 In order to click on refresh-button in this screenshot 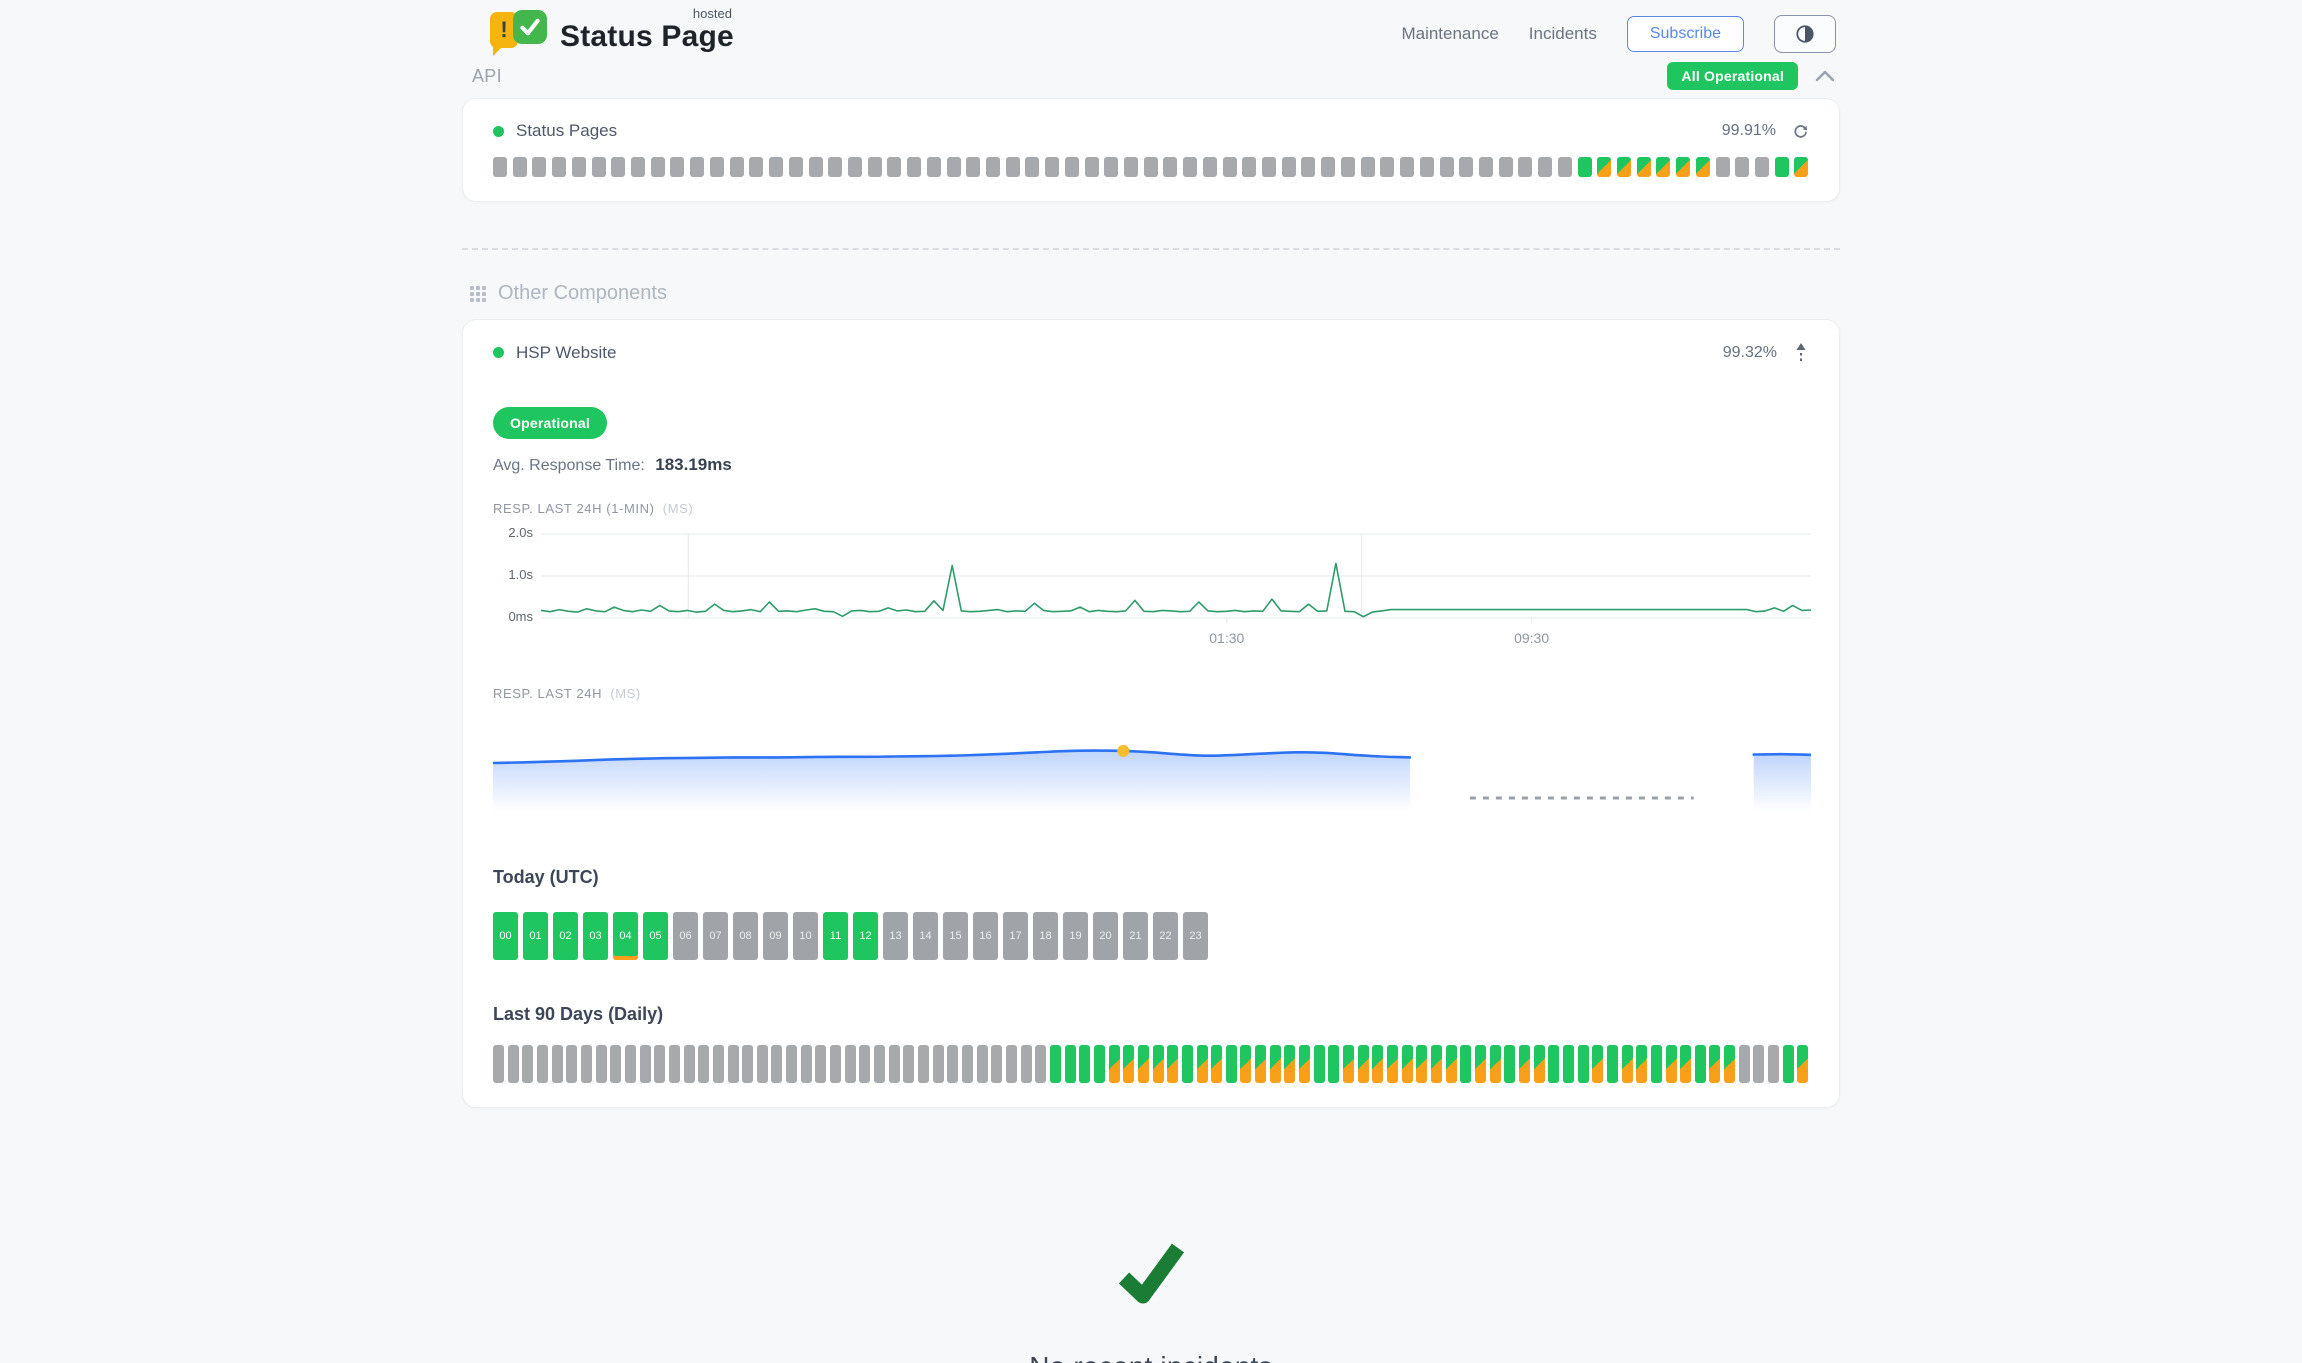, I will do `click(1800, 131)`.